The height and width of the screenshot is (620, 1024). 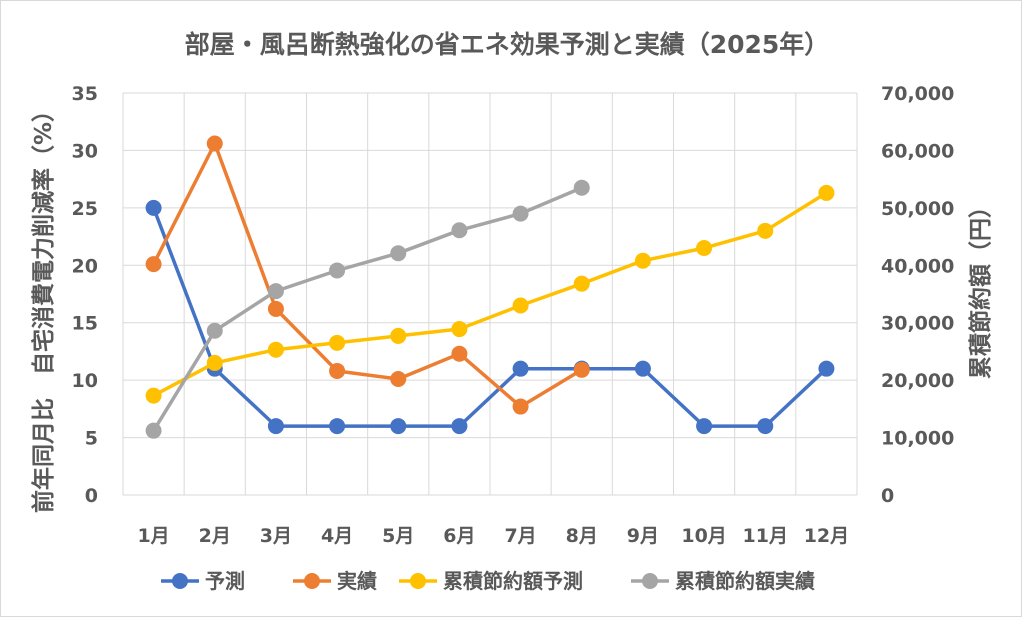 What do you see at coordinates (917, 94) in the screenshot?
I see `right-tick-label: 70,000` at bounding box center [917, 94].